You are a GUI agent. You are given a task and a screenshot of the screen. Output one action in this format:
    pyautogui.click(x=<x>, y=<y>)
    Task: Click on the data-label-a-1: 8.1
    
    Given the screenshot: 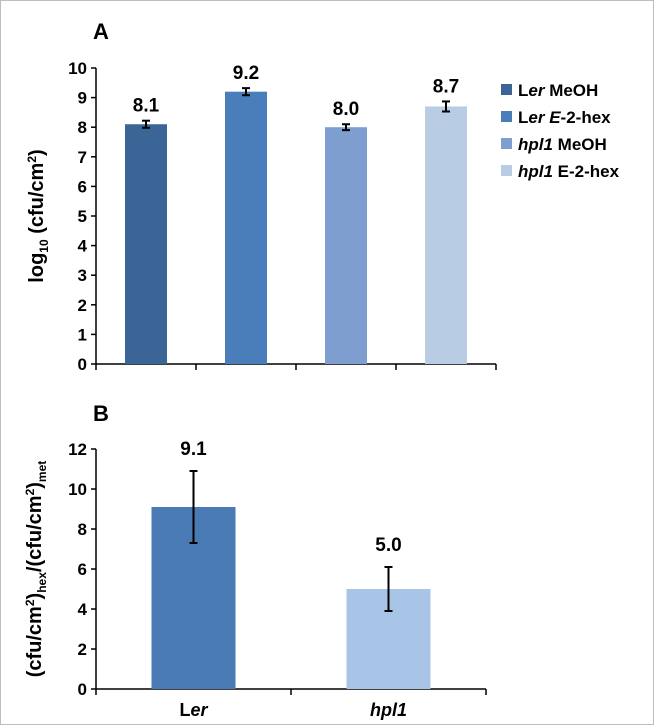 What is the action you would take?
    pyautogui.click(x=146, y=106)
    